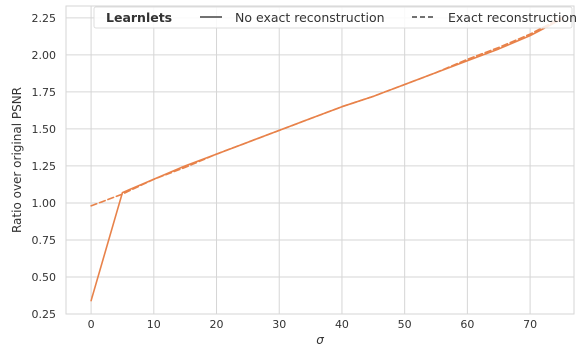 The image size is (583, 347). What do you see at coordinates (310, 17) in the screenshot?
I see `legend-label-no-exact: No exact reconstruction` at bounding box center [310, 17].